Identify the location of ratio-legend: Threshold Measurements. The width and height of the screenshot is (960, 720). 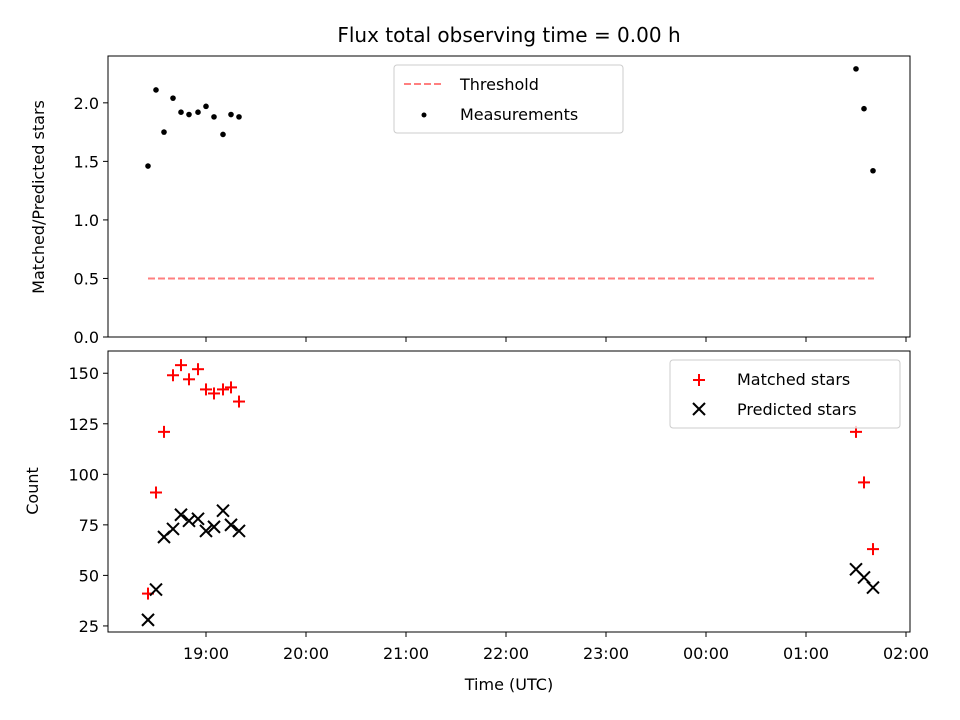
(508, 99).